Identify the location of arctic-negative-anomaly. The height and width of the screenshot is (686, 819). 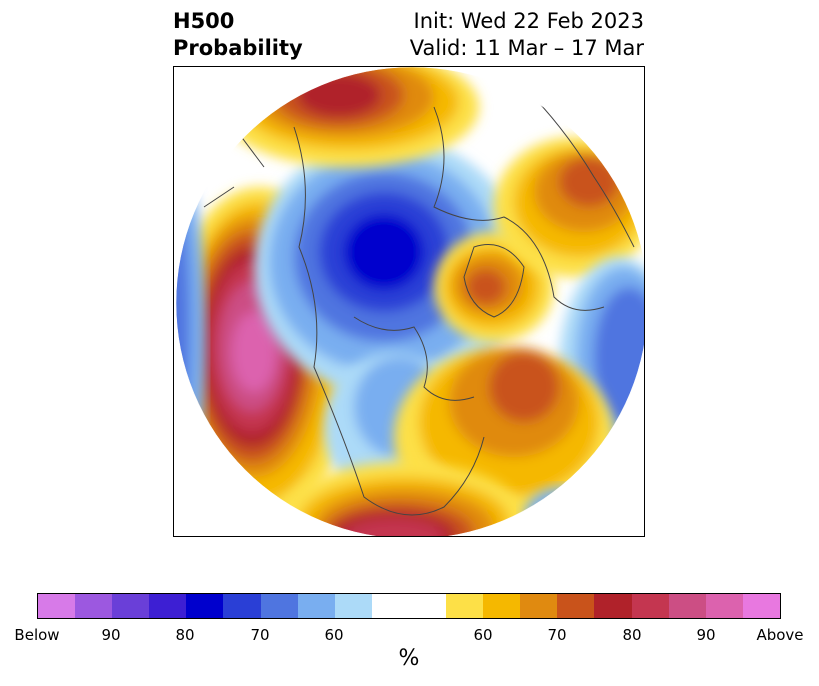
(389, 267).